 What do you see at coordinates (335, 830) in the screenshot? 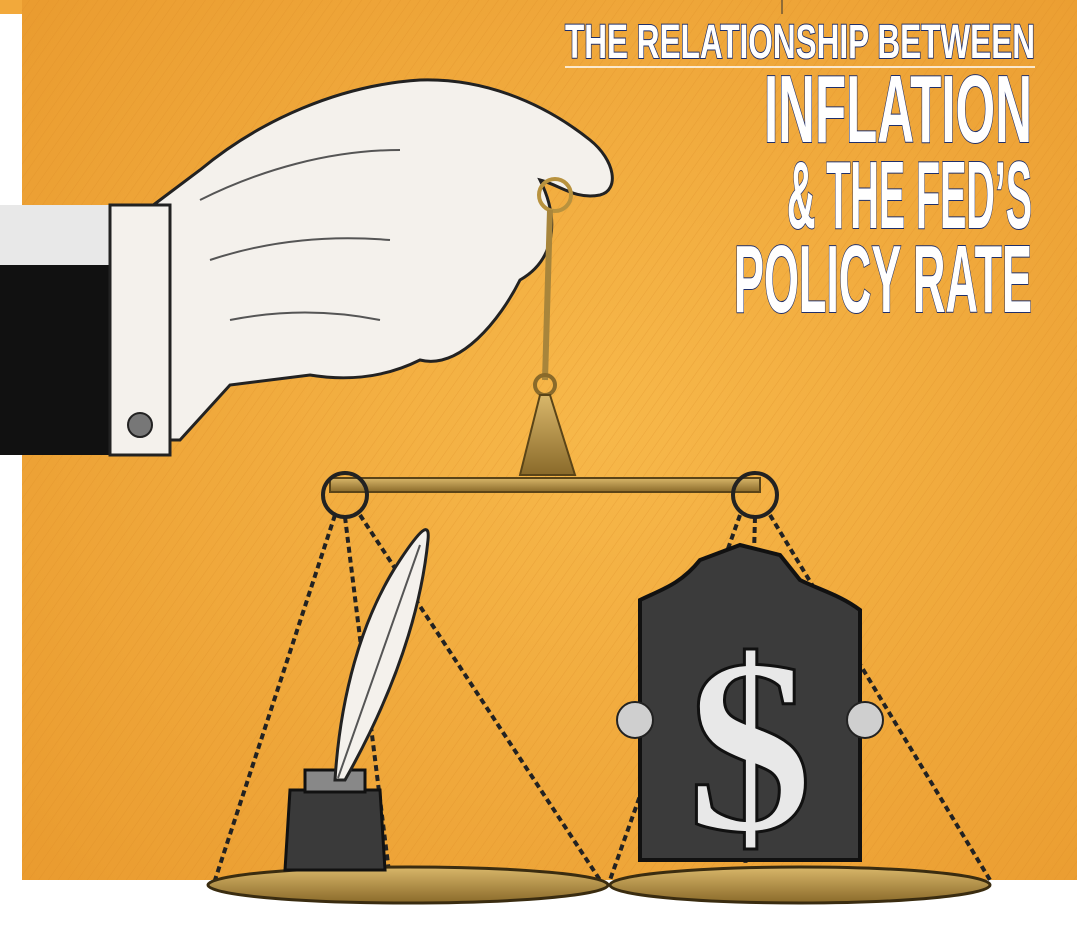
I see `ink-bottle` at bounding box center [335, 830].